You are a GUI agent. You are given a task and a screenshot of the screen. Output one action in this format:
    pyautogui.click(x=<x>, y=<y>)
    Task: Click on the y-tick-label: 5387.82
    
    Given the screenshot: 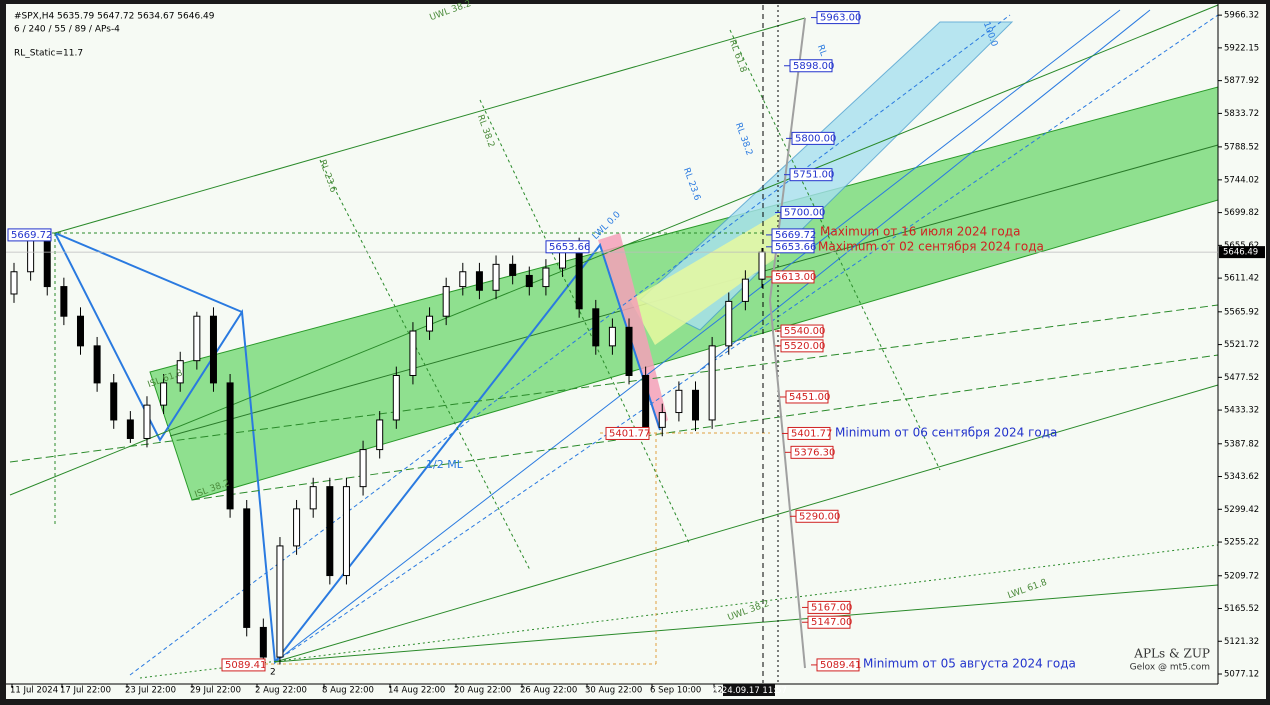 What is the action you would take?
    pyautogui.click(x=1241, y=444)
    